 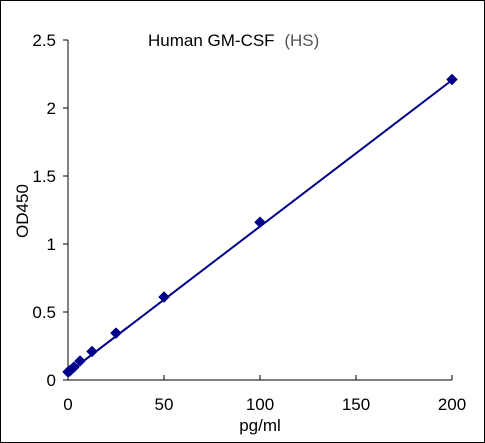 I want to click on x-tick-label: 200, so click(x=452, y=404).